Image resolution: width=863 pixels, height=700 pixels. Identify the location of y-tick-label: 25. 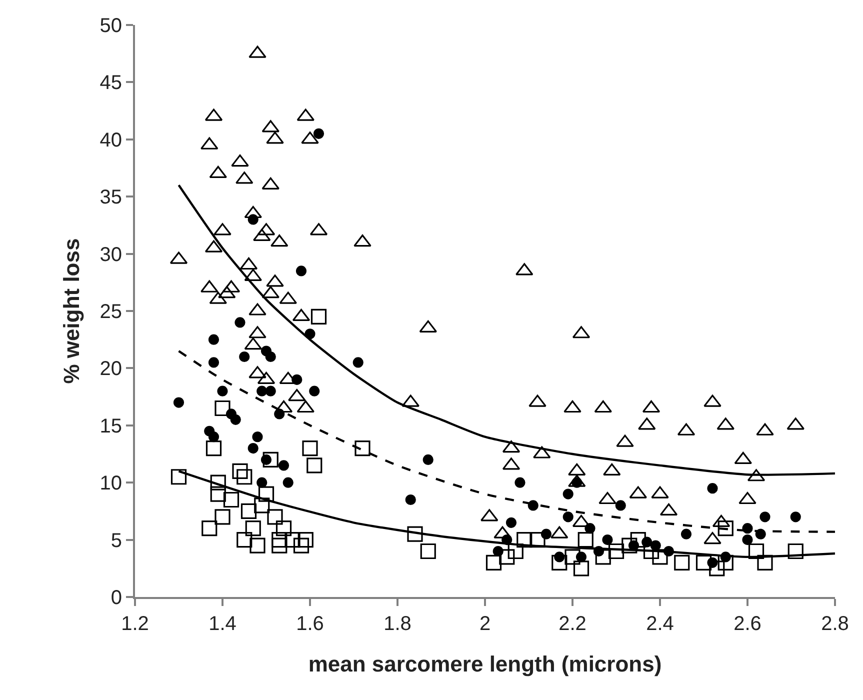
(111, 312).